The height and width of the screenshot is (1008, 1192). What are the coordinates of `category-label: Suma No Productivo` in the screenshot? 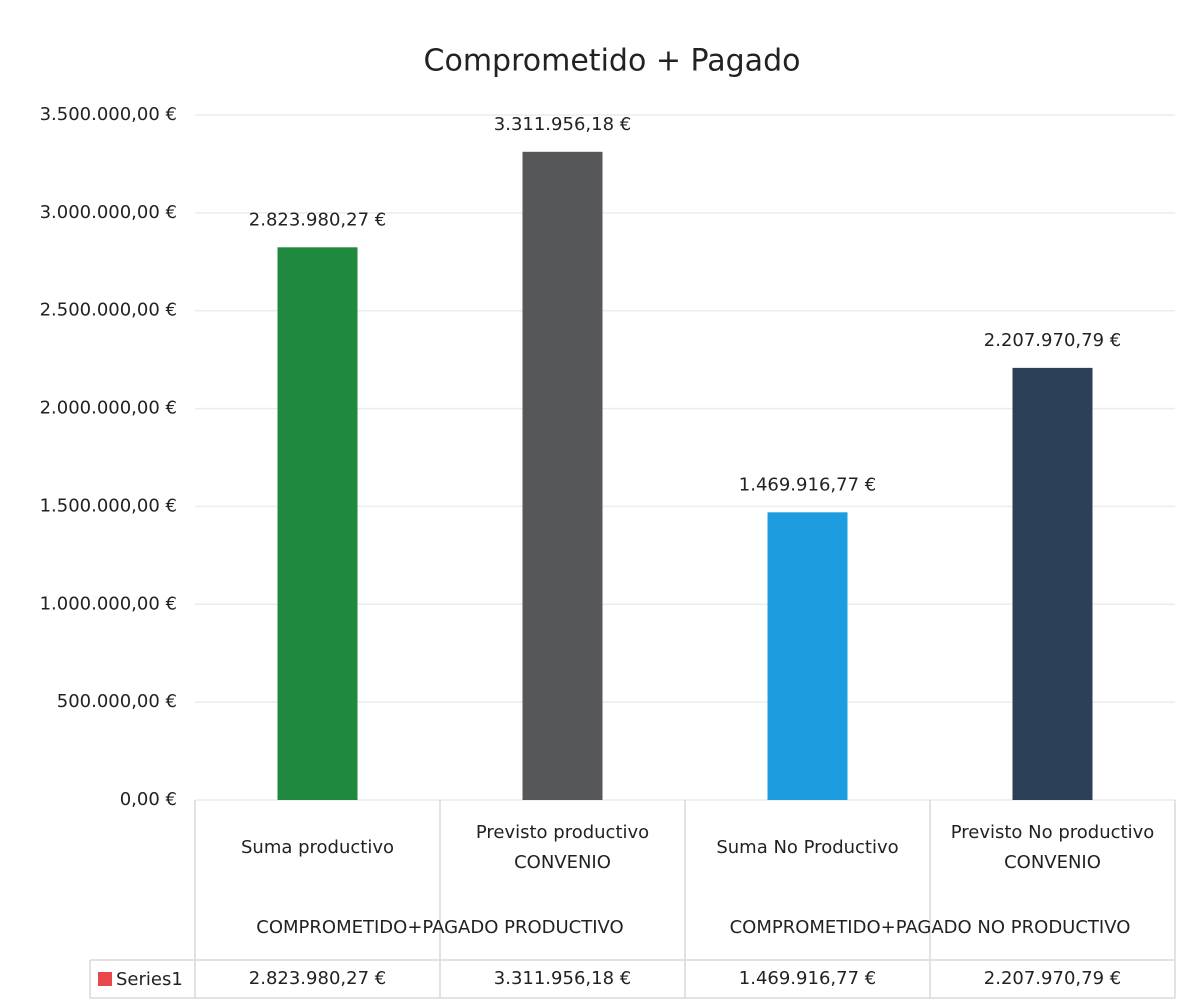 It's located at (807, 847).